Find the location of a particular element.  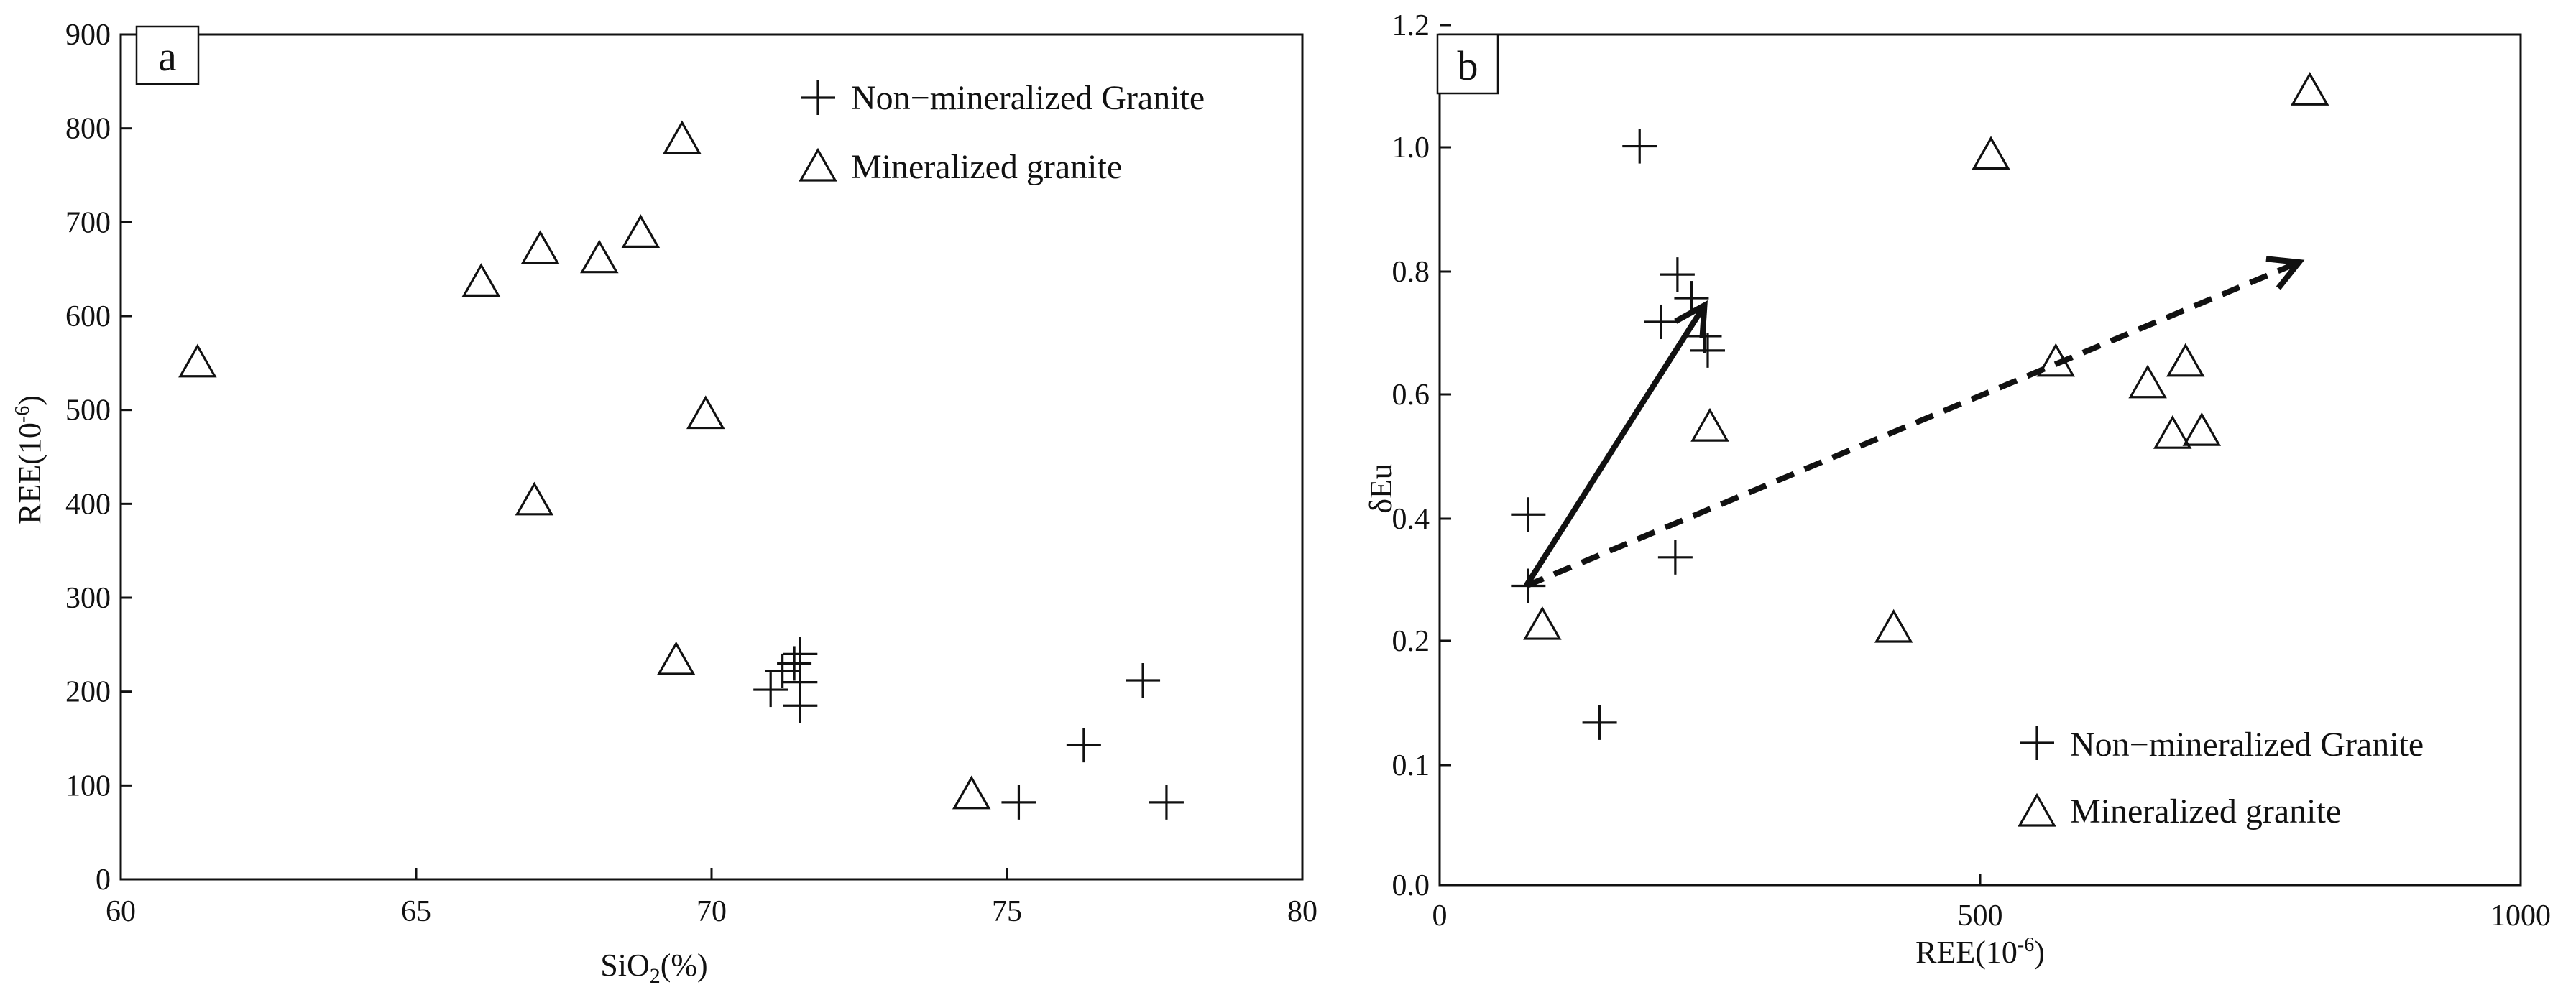

panel-b-arrow-dashed is located at coordinates (1914, 422).